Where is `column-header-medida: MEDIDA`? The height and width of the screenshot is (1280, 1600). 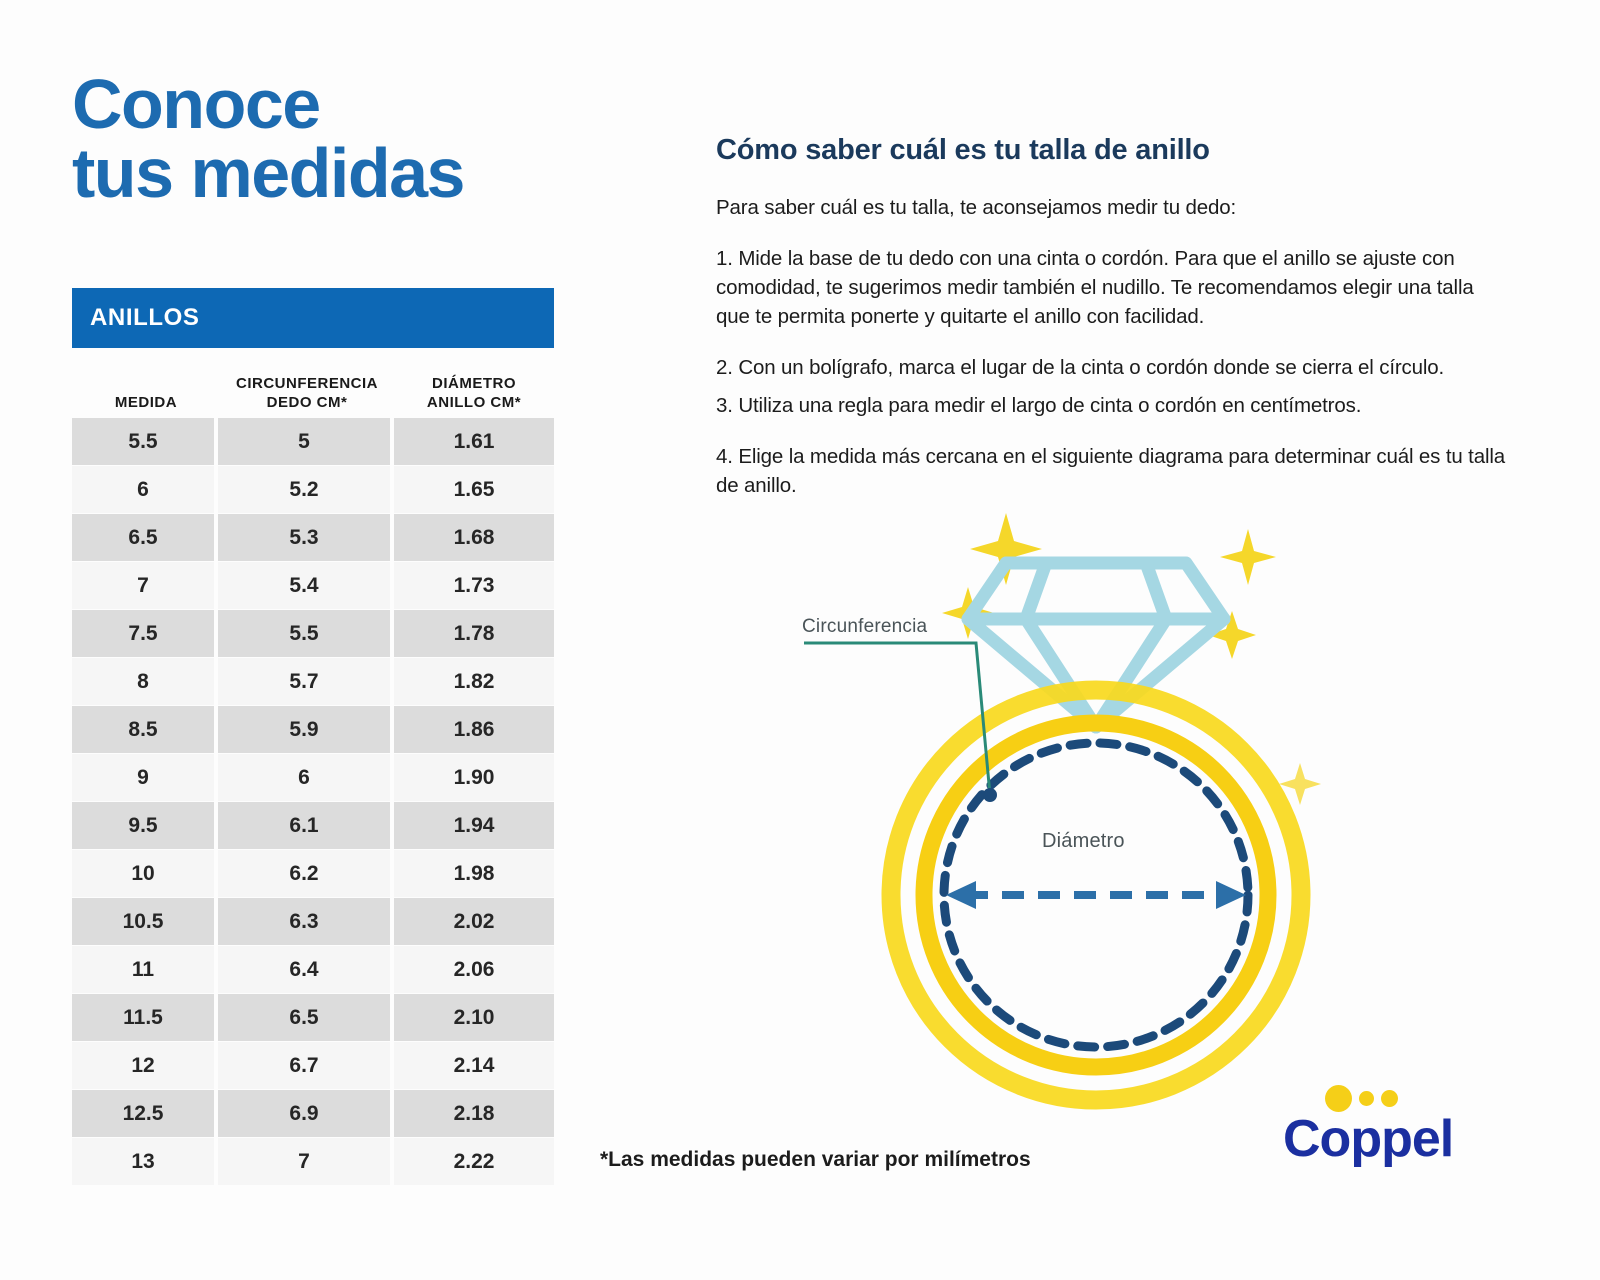 column-header-medida: MEDIDA is located at coordinates (146, 402).